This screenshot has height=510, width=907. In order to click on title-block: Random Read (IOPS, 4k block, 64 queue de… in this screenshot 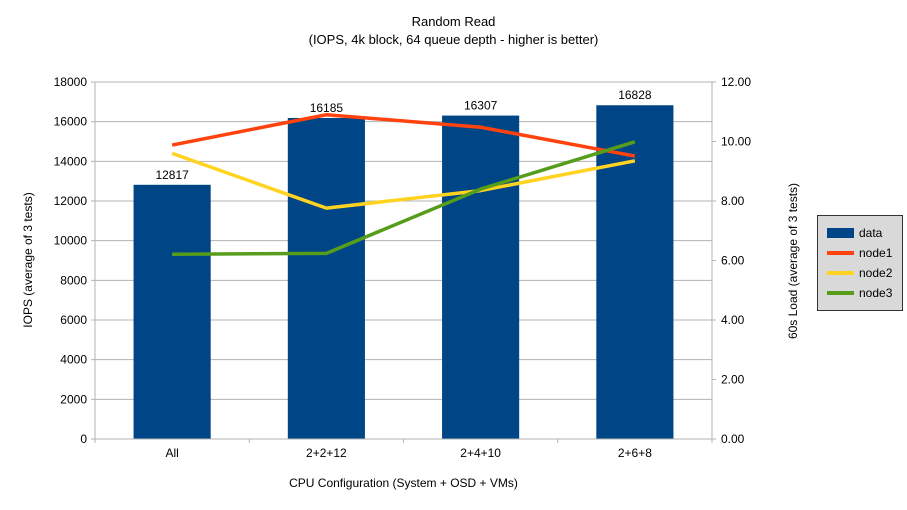, I will do `click(453, 31)`.